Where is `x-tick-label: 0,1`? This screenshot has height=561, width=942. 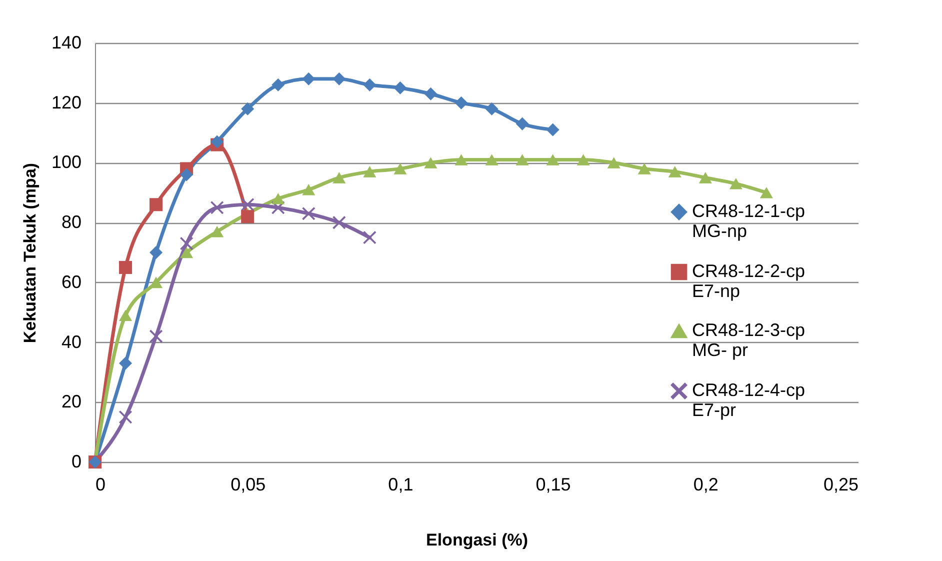 x-tick-label: 0,1 is located at coordinates (401, 484).